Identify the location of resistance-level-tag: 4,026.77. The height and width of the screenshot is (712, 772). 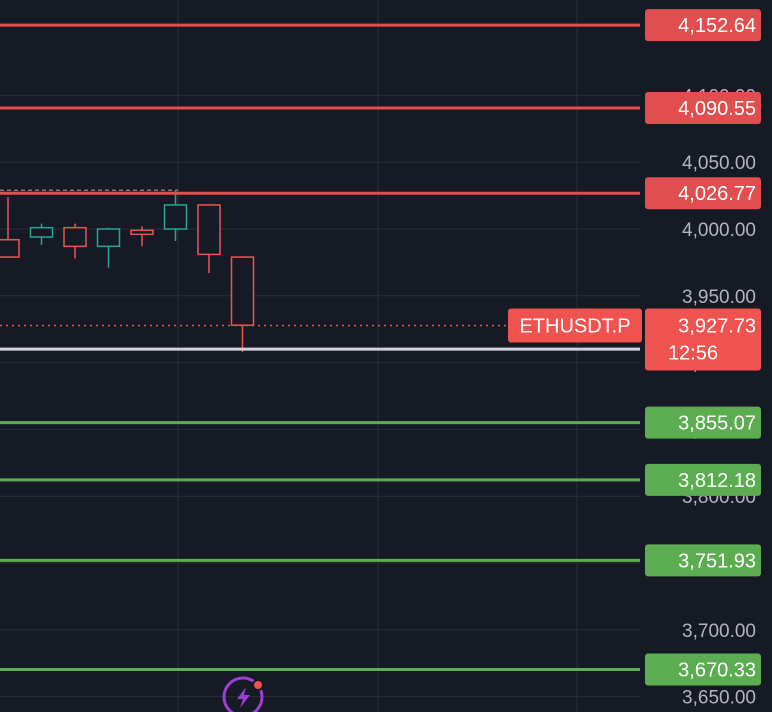
(703, 193).